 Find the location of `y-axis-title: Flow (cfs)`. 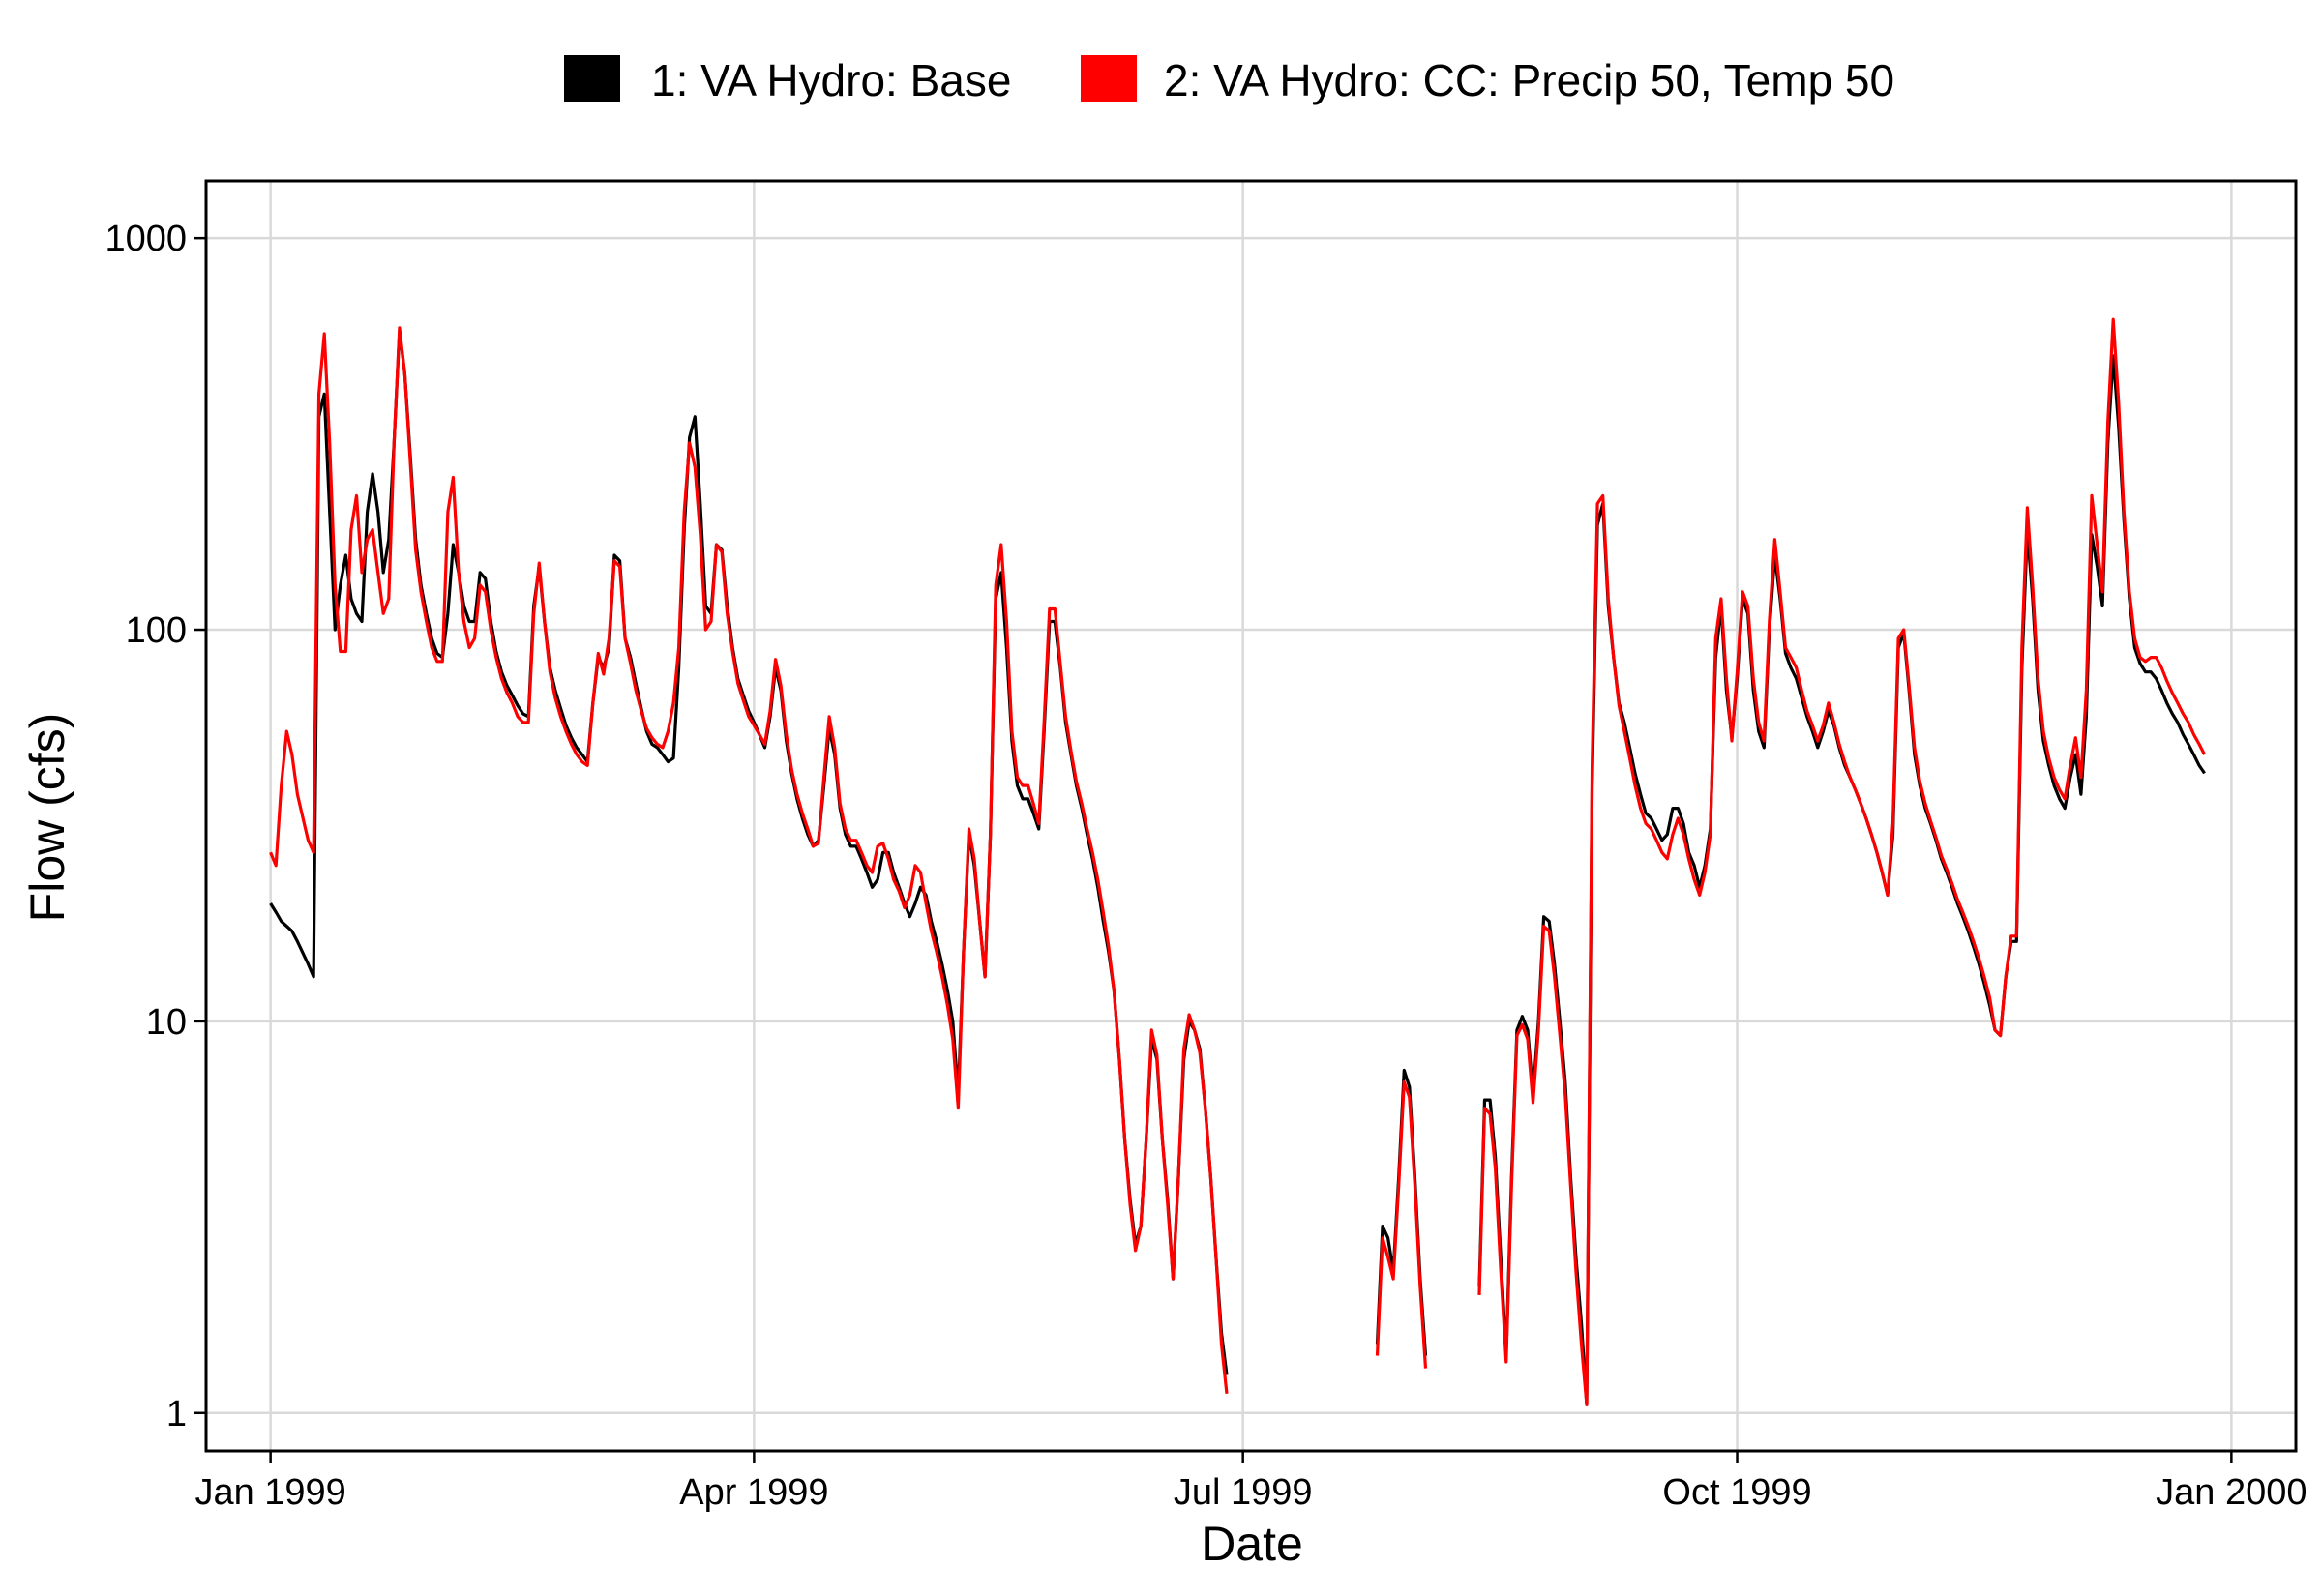

y-axis-title: Flow (cfs) is located at coordinates (47, 818).